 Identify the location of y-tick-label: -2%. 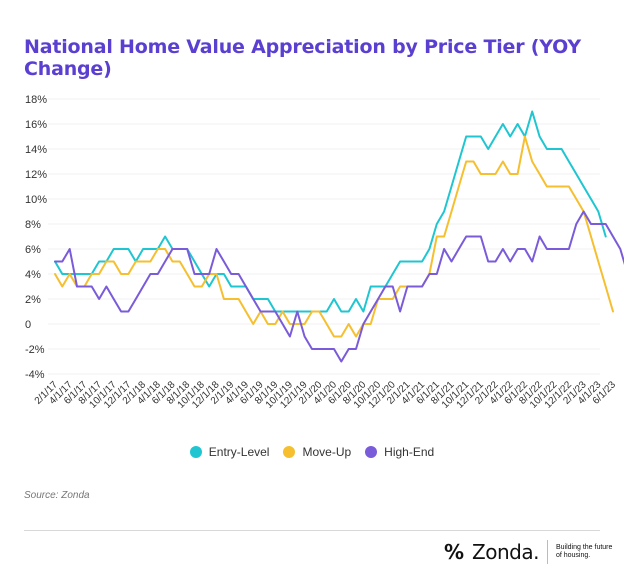
(35, 350).